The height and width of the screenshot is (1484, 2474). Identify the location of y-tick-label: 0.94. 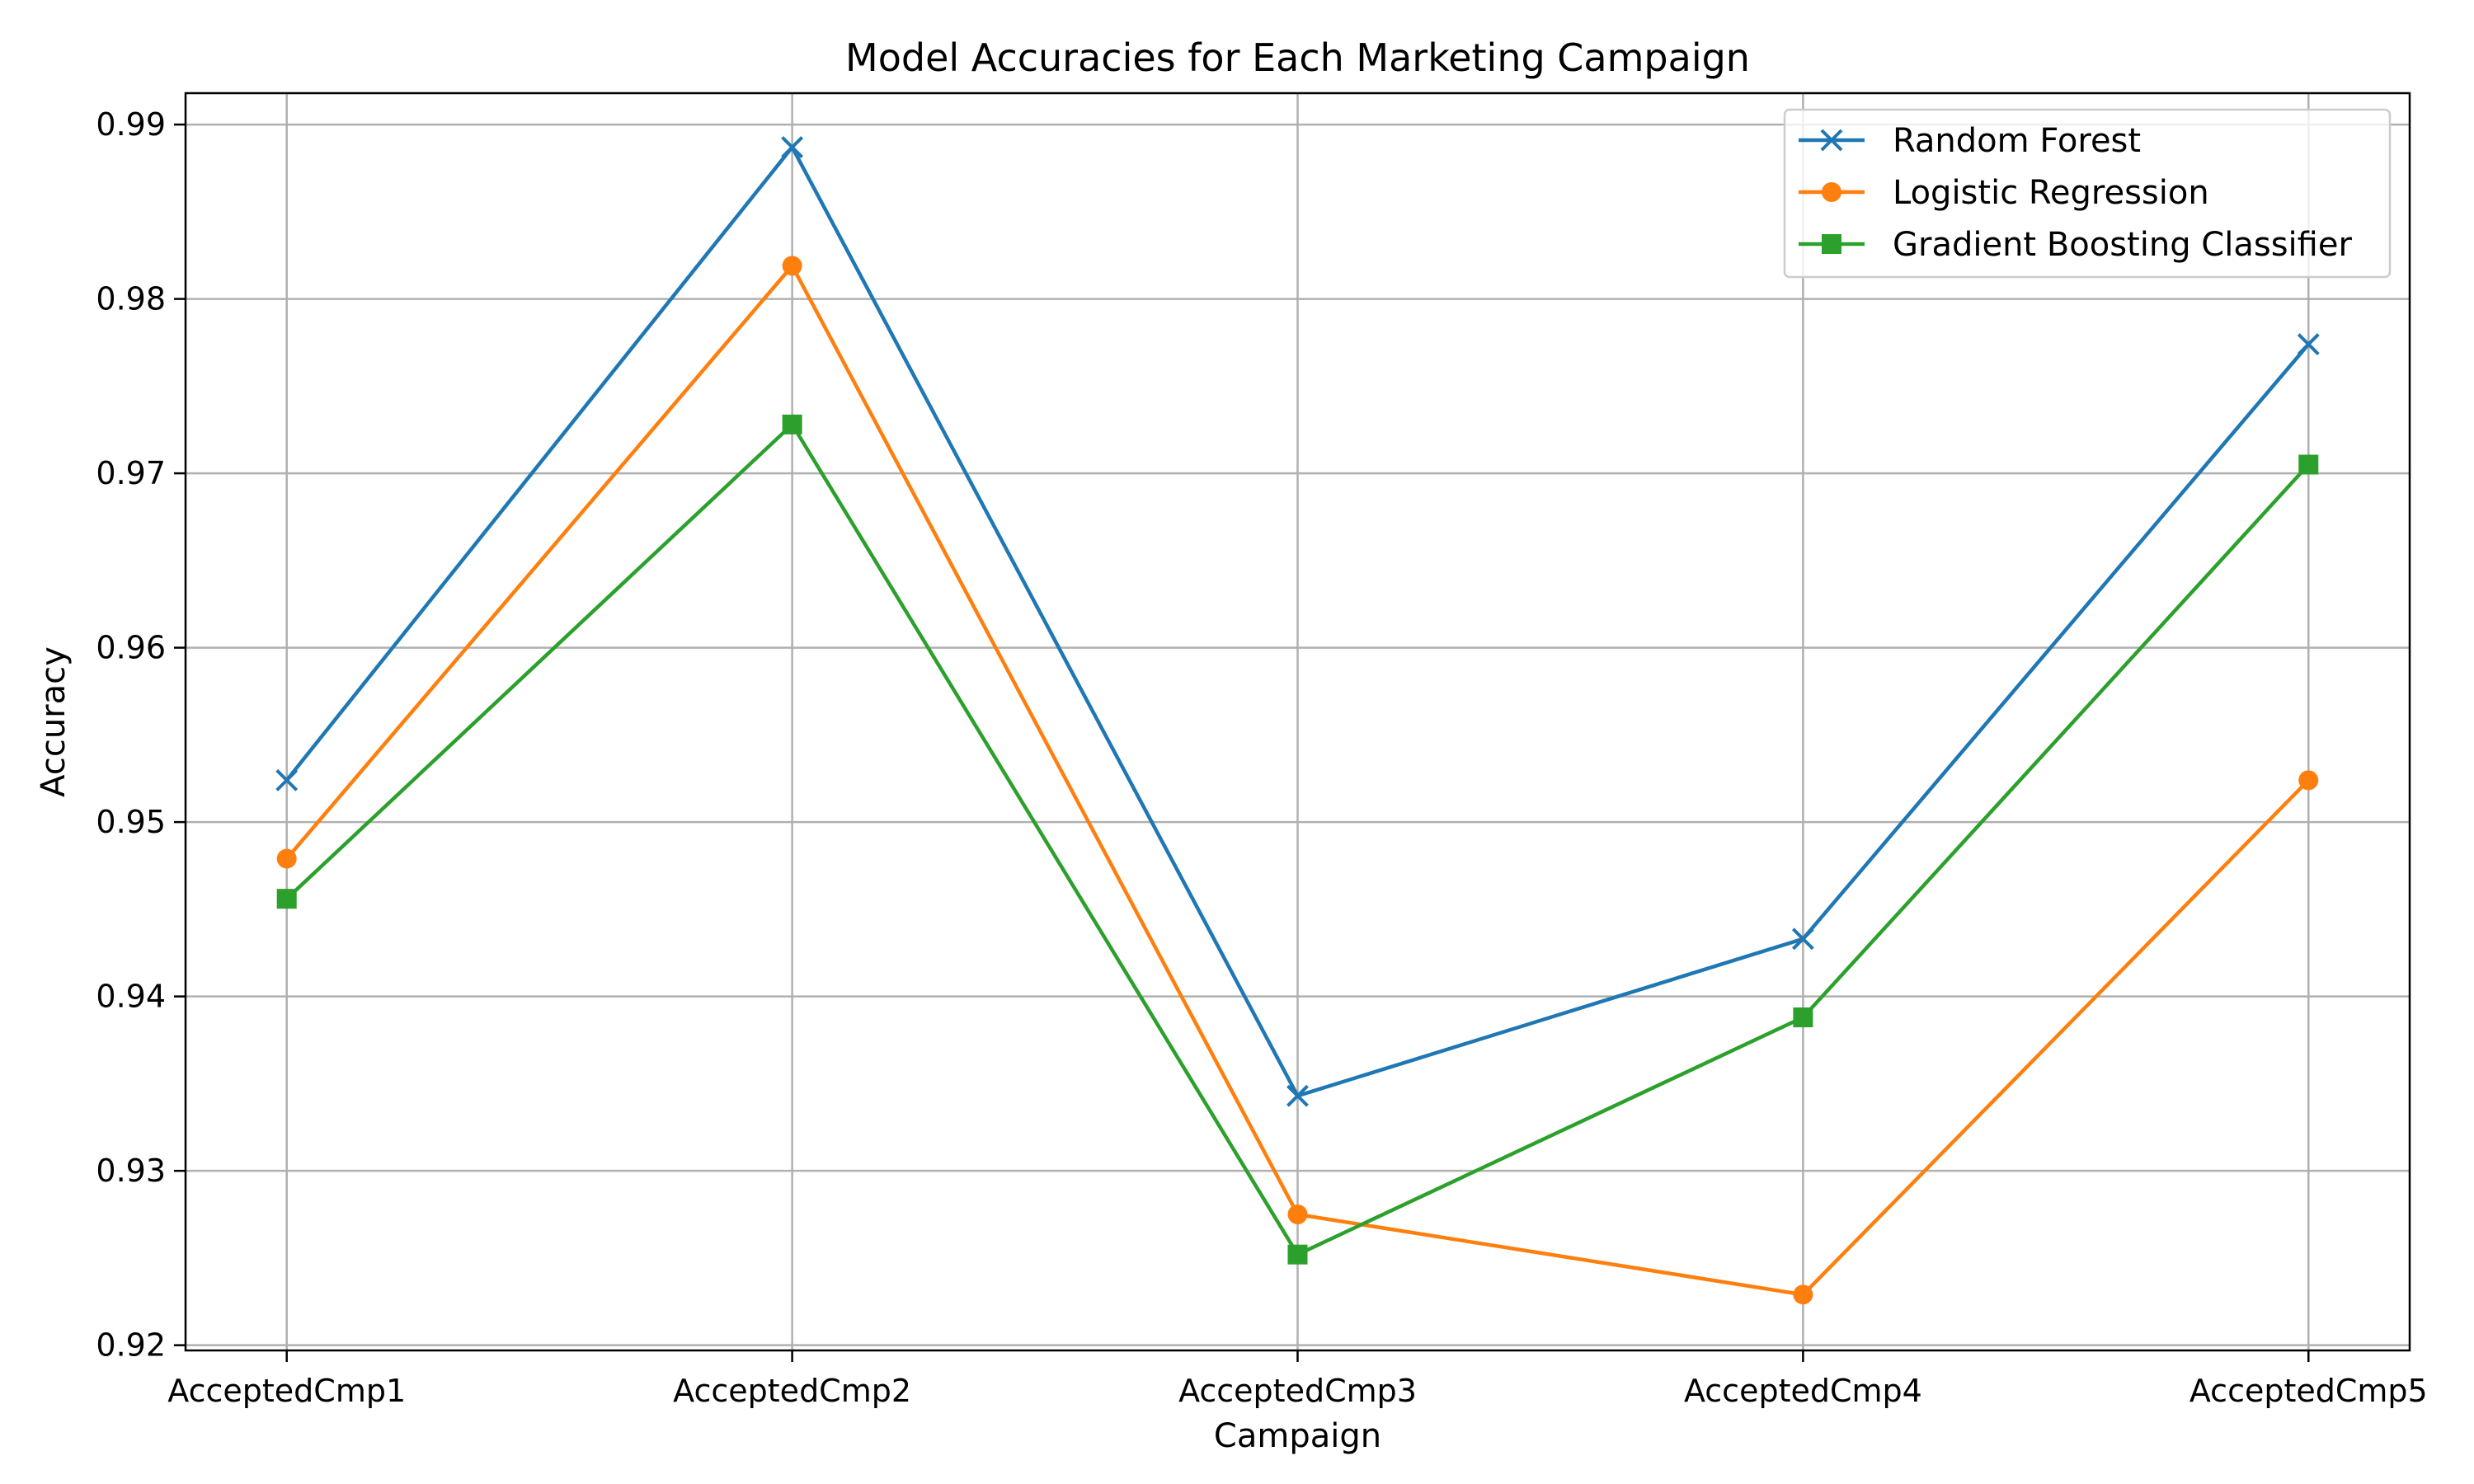
(131, 997).